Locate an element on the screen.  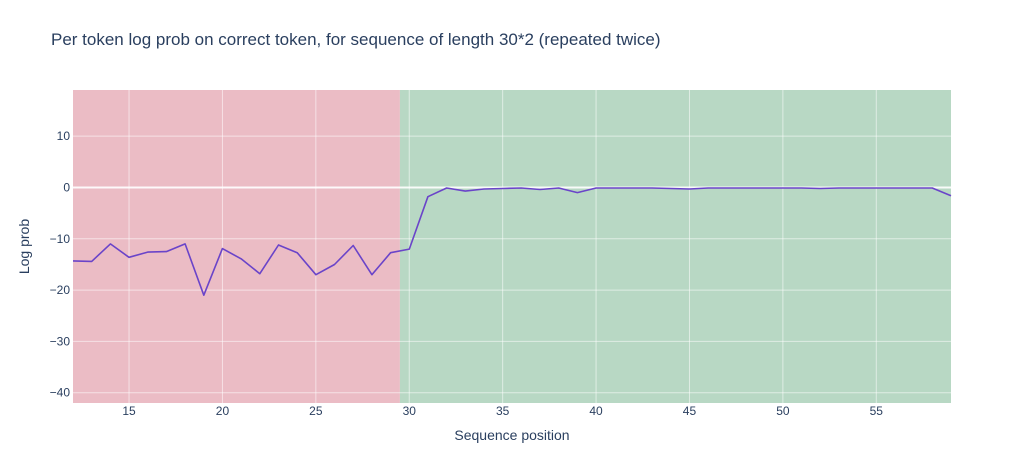
x-tick-label: 35 is located at coordinates (503, 411).